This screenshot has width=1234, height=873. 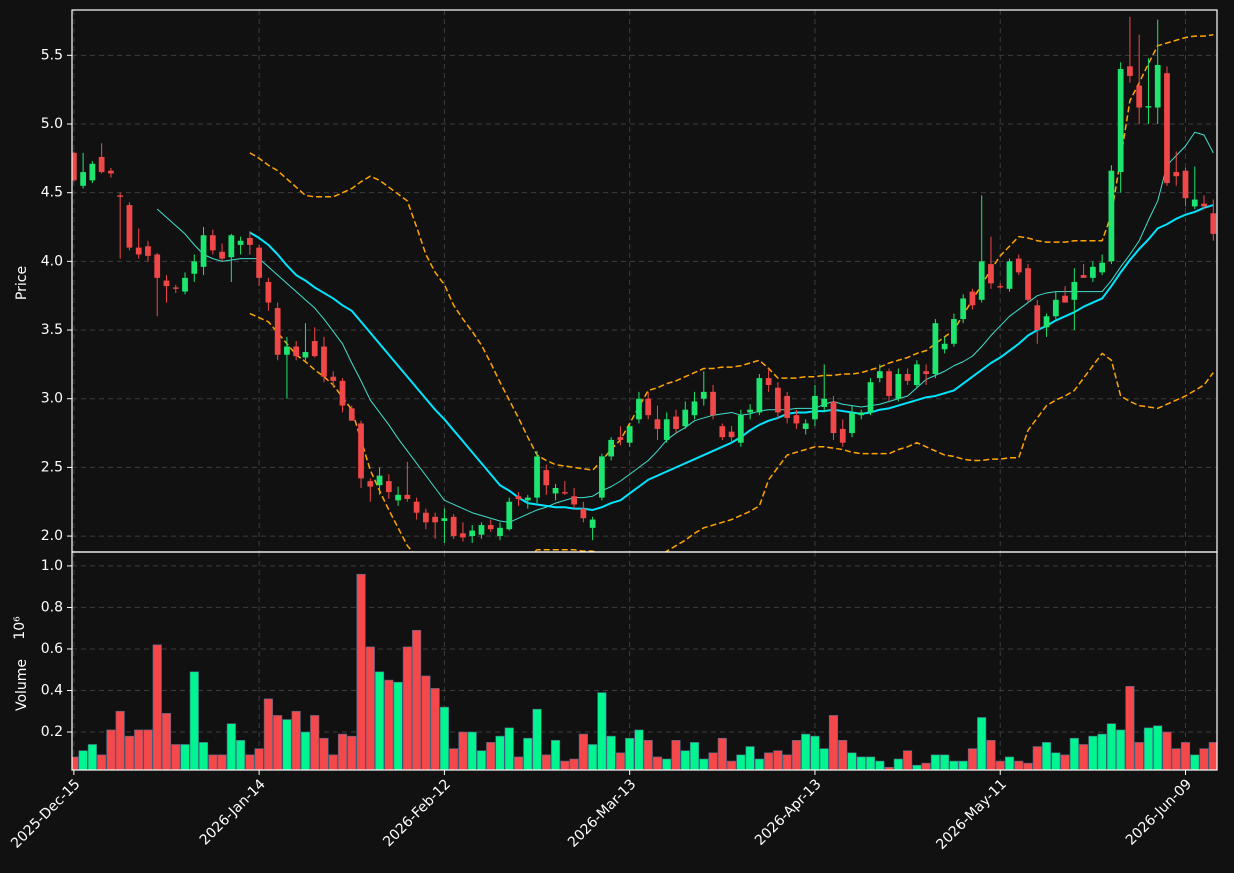 I want to click on x-tick-label: 2025-Dec-15, so click(x=45, y=813).